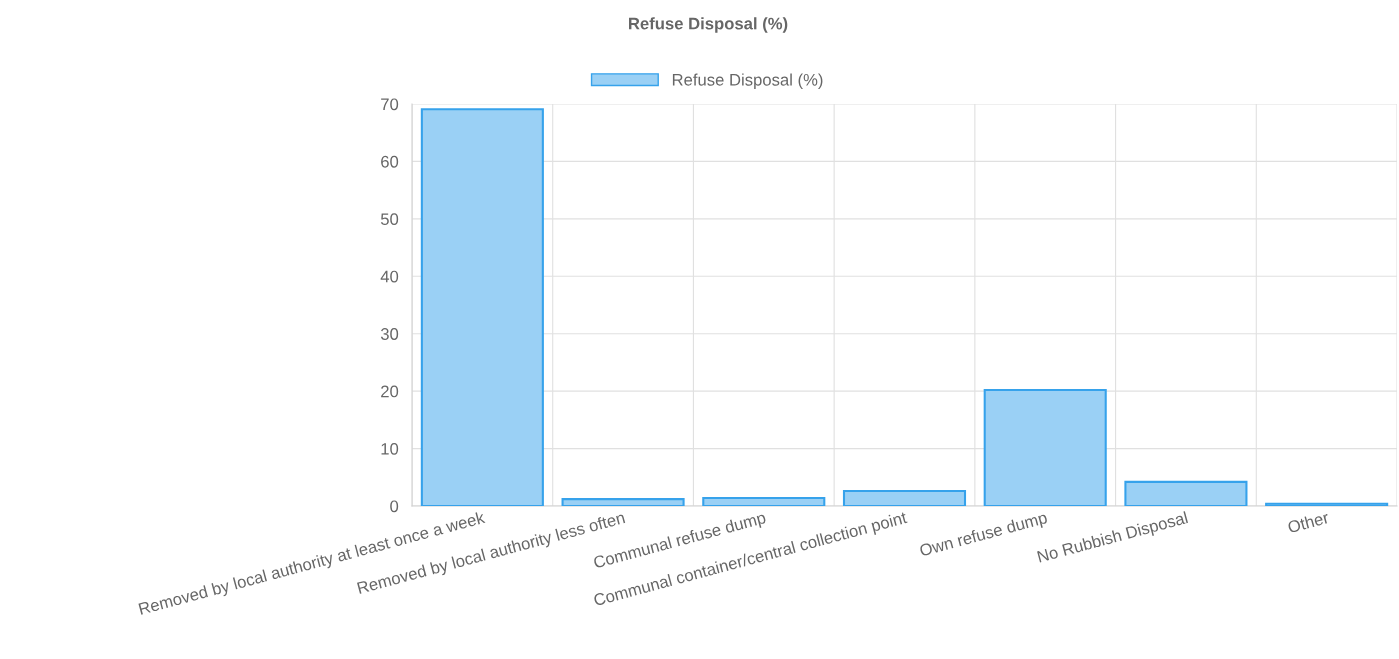  What do you see at coordinates (389, 276) in the screenshot?
I see `y-tick-label: 40` at bounding box center [389, 276].